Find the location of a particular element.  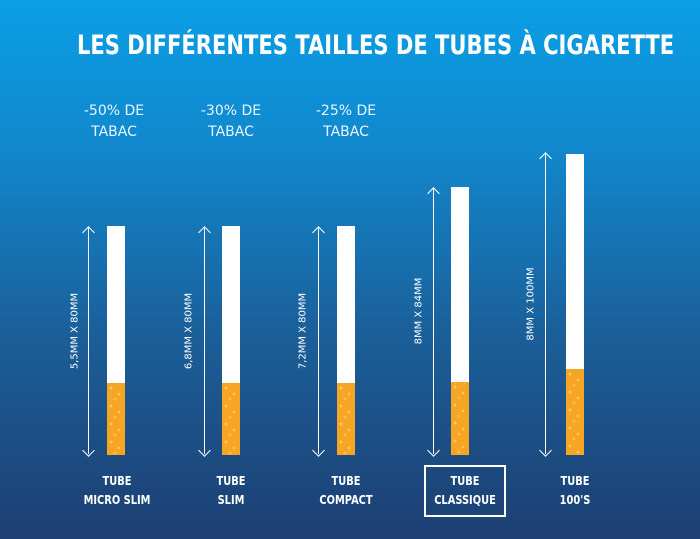

tube-label-micro-slim: TUBE MICRO SLIM is located at coordinates (117, 491).